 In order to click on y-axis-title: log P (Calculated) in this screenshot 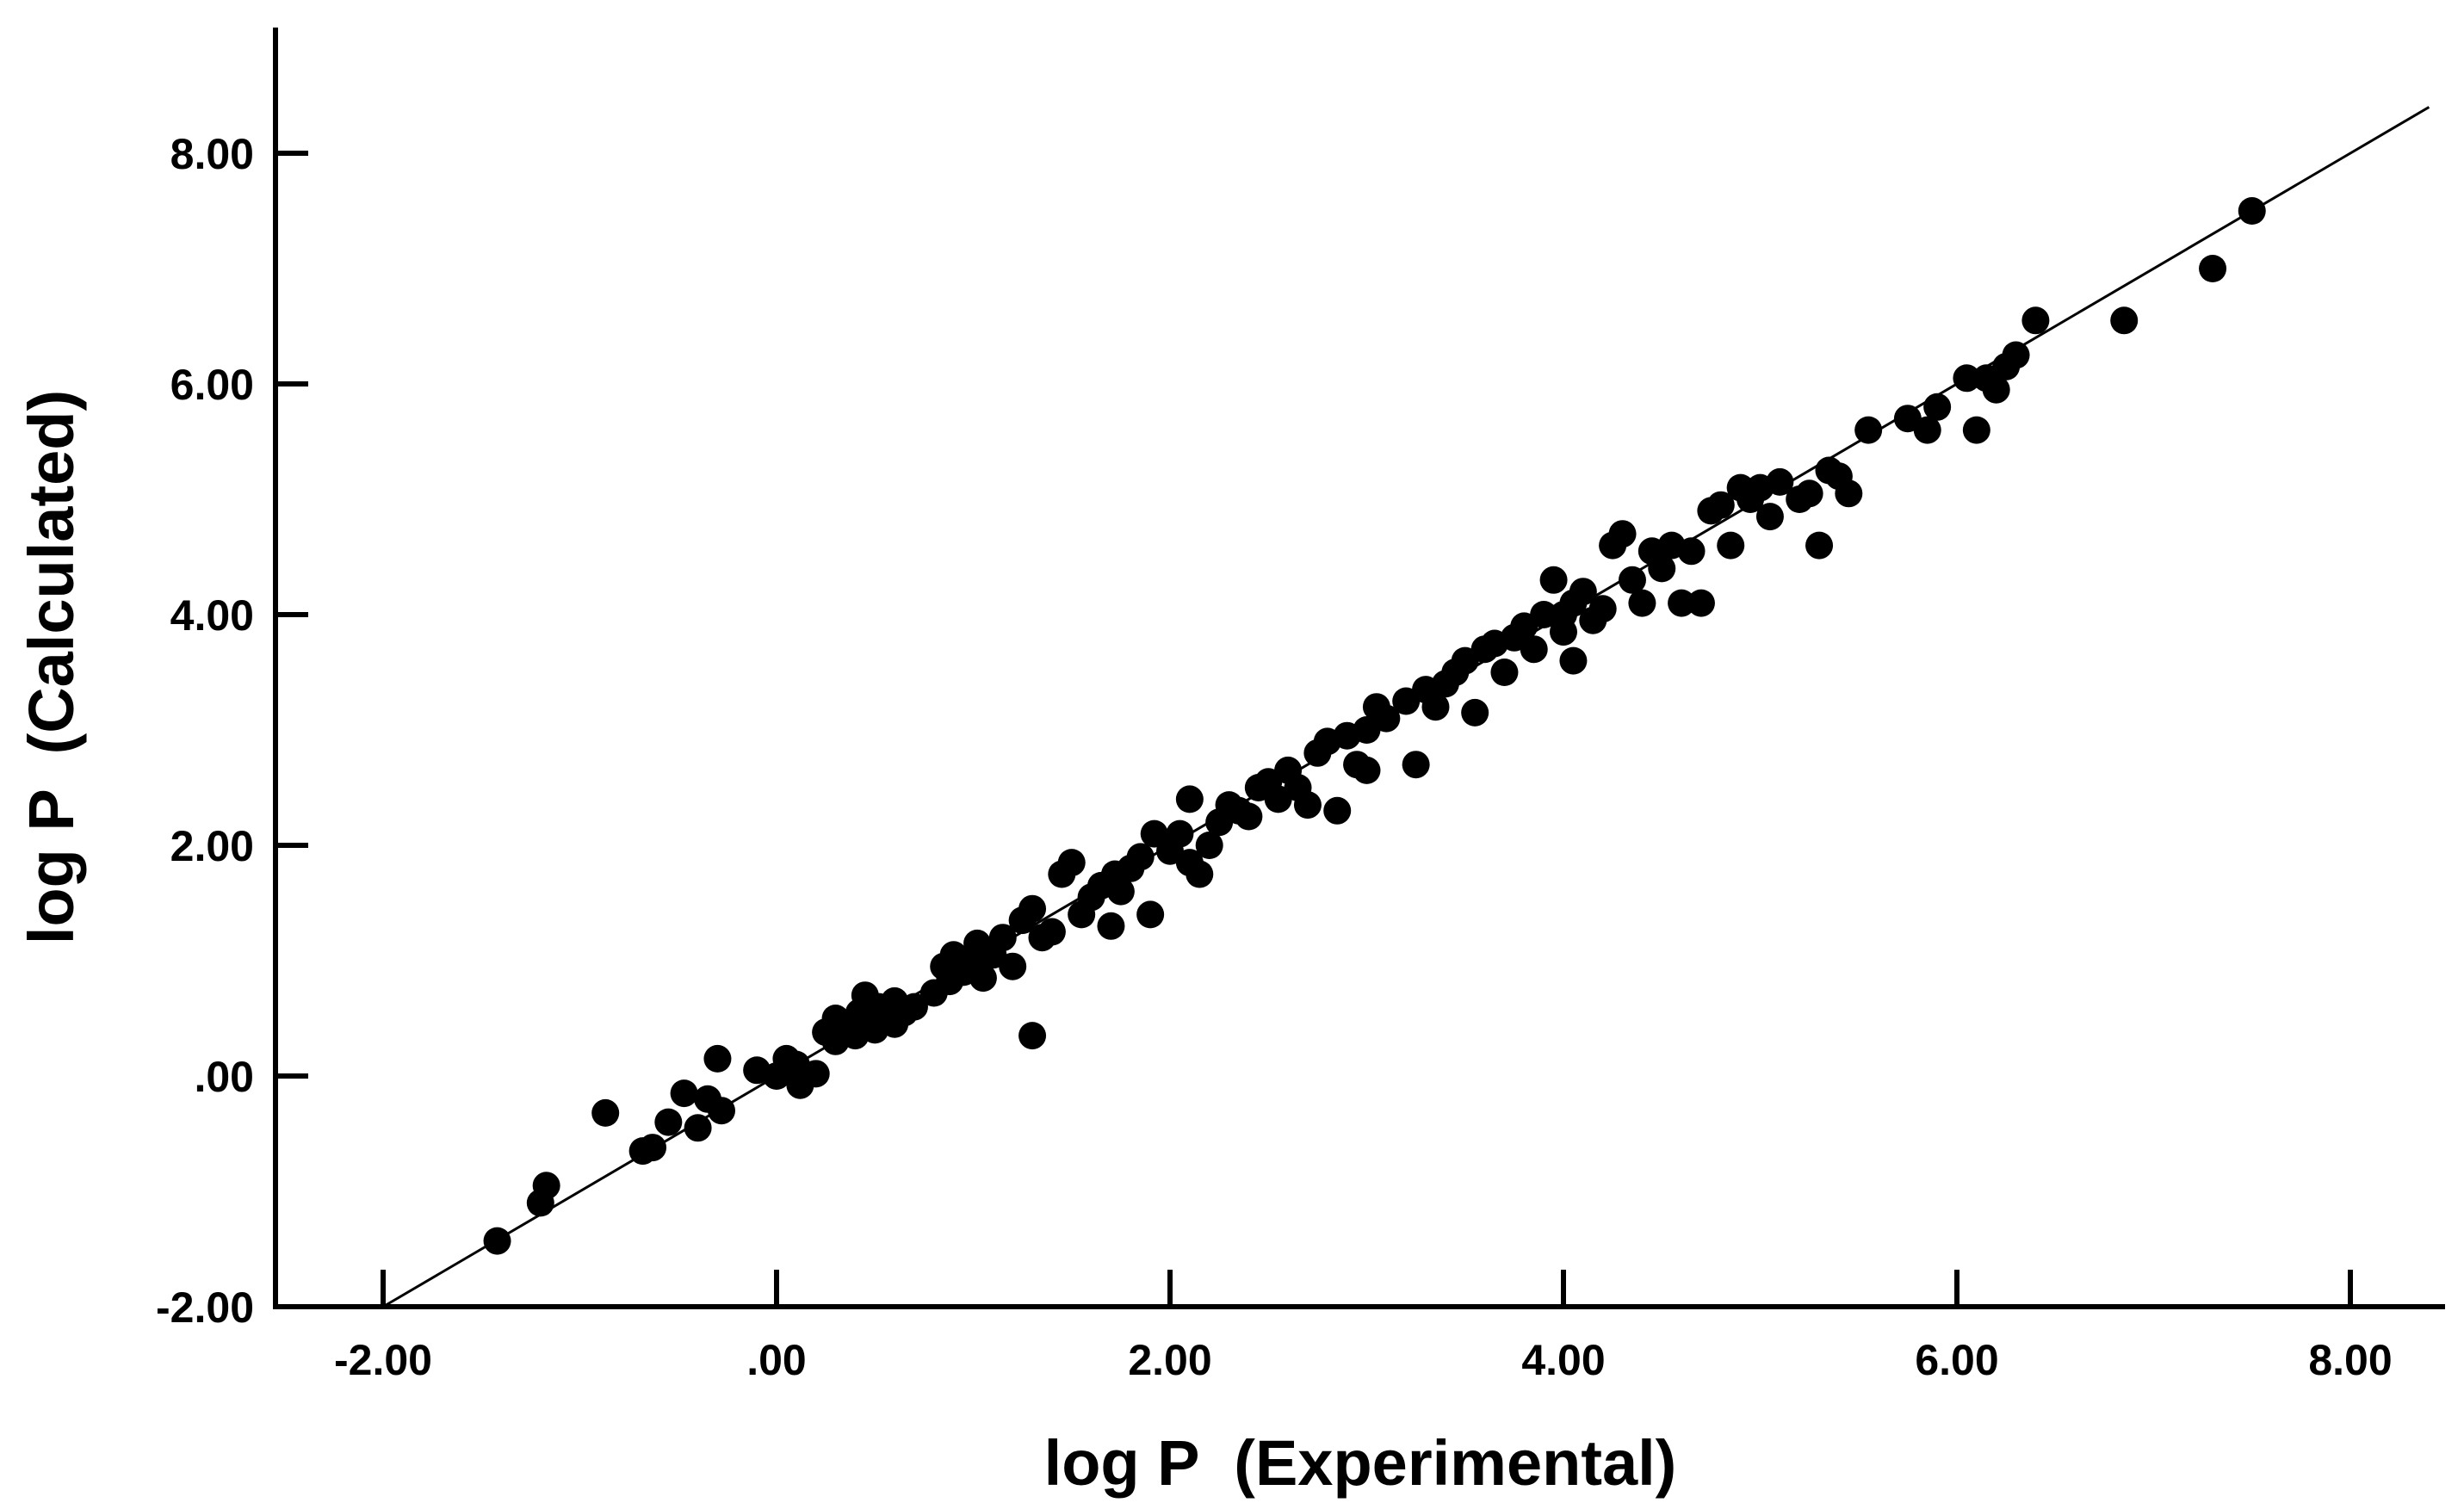, I will do `click(51, 667)`.